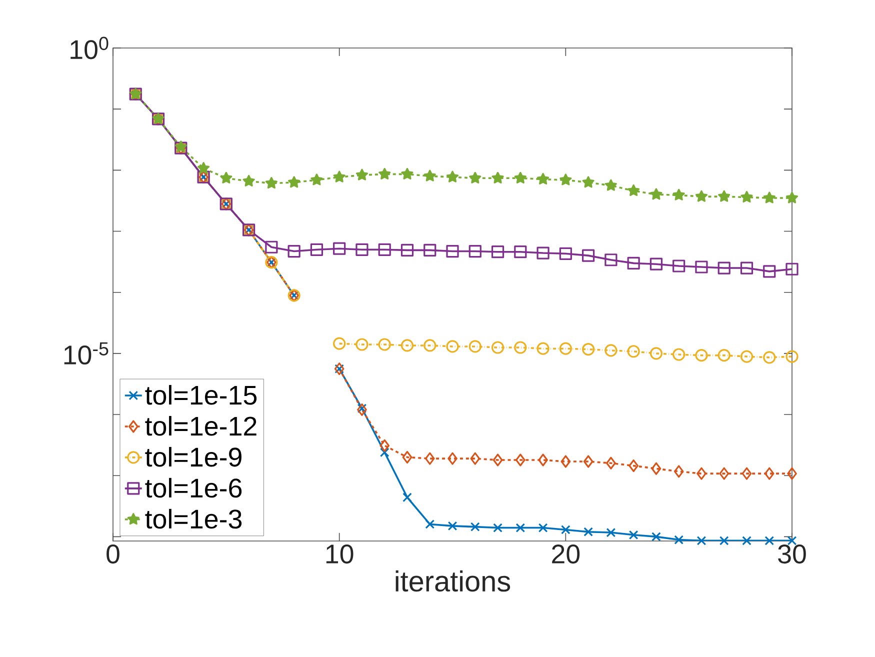 This screenshot has width=875, height=657. Describe the element at coordinates (89, 48) in the screenshot. I see `y-tick-label: 10$^{0}$` at that location.